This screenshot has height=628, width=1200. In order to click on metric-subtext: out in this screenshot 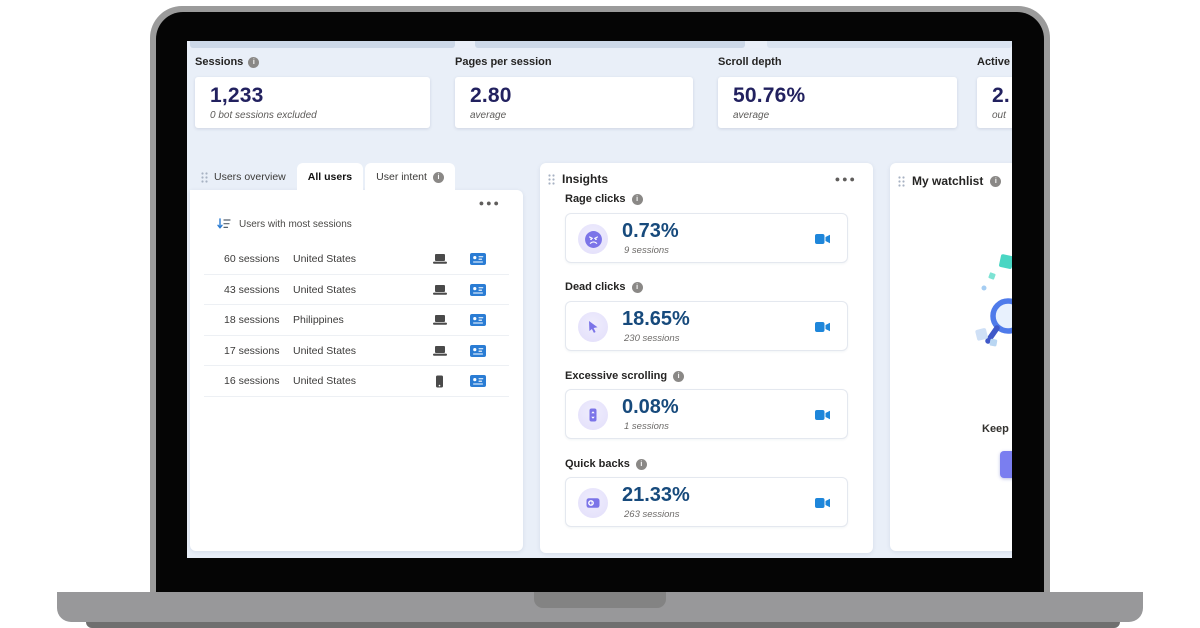, I will do `click(999, 115)`.